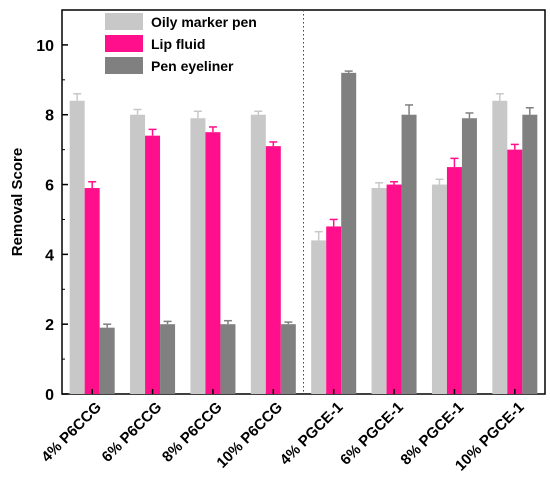 This screenshot has width=550, height=496. What do you see at coordinates (49, 186) in the screenshot?
I see `y-tick-label: 6` at bounding box center [49, 186].